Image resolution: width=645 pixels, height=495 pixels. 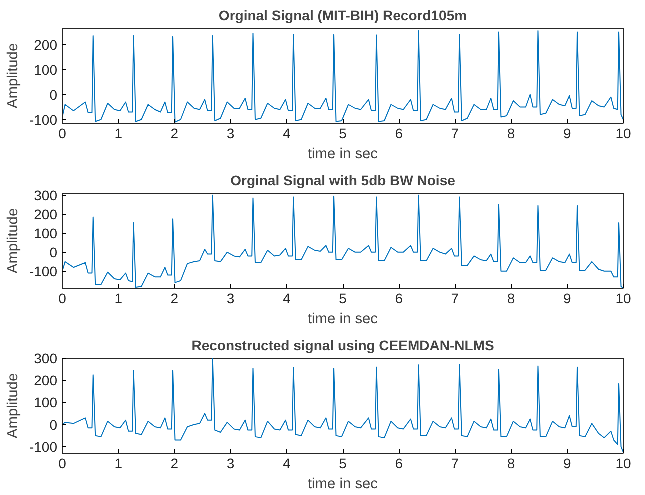 I want to click on chart-title: Orginal Signal (MIT-BIH) Record105m, so click(x=343, y=16).